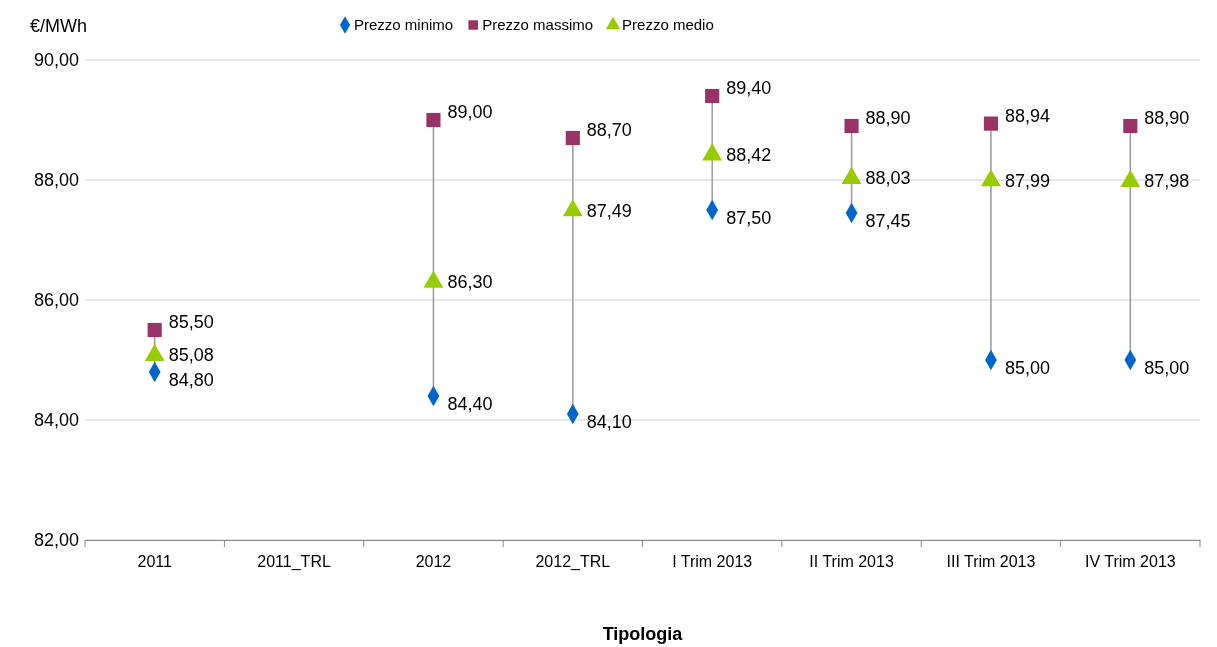  Describe the element at coordinates (404, 24) in the screenshot. I see `legend-label: Prezzo minimo` at that location.